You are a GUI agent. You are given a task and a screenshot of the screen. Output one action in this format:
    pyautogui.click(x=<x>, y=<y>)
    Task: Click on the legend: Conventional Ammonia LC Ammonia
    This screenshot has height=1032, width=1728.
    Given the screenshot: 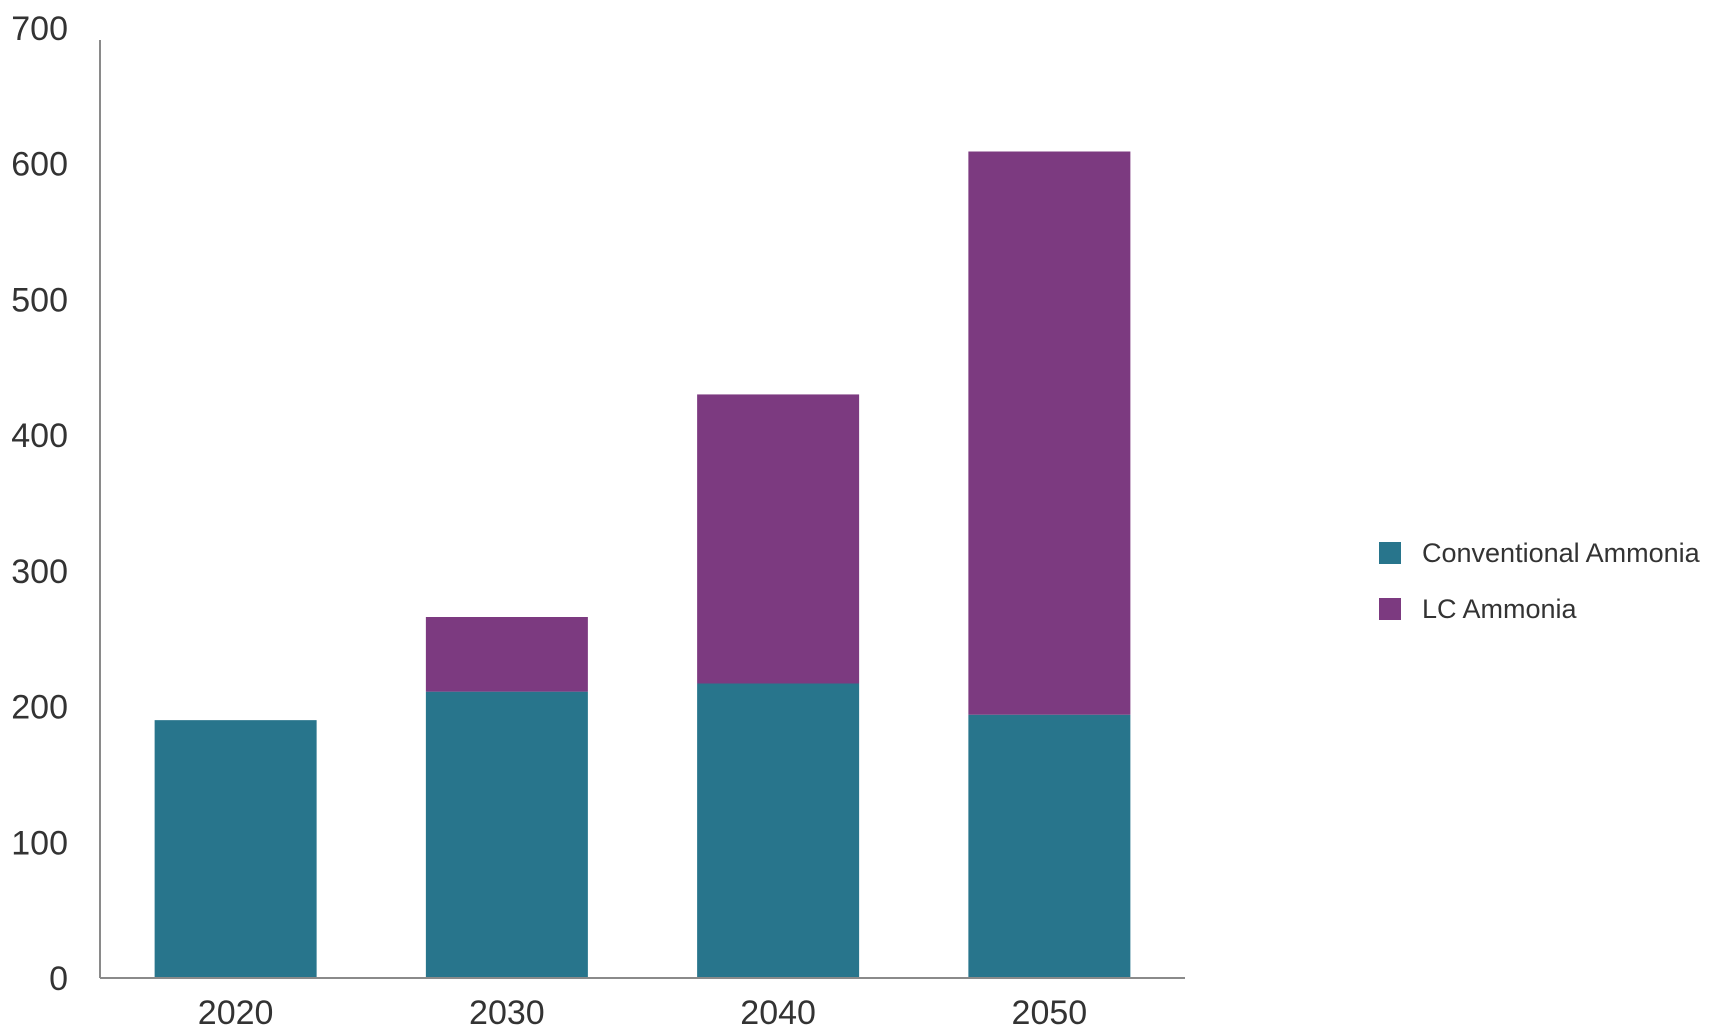 What is the action you would take?
    pyautogui.click(x=1540, y=581)
    